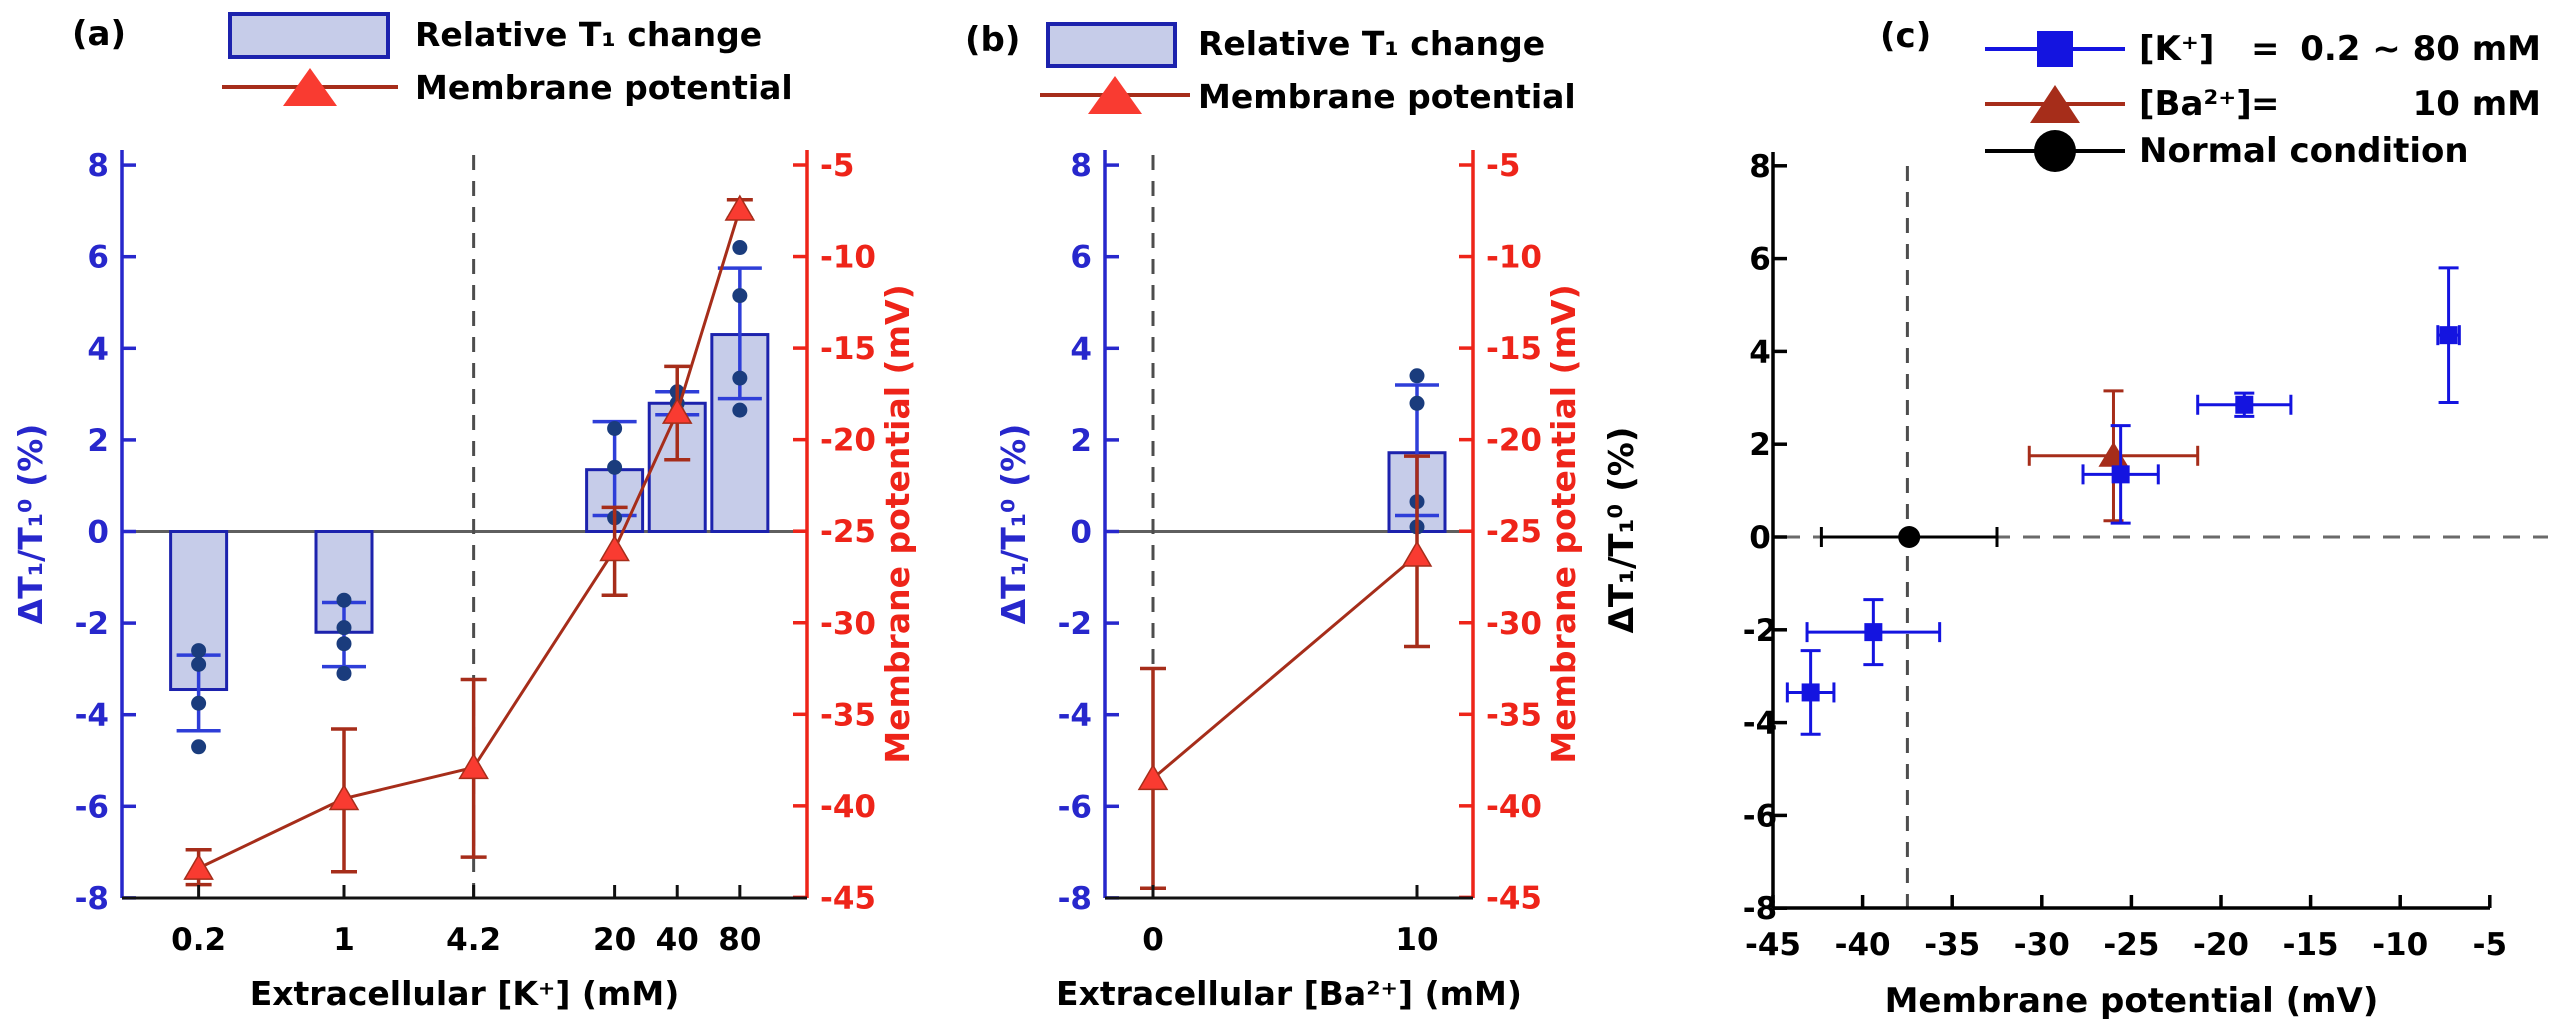  What do you see at coordinates (2476, 104) in the screenshot?
I see `legend-c-ba-value: 10 mM` at bounding box center [2476, 104].